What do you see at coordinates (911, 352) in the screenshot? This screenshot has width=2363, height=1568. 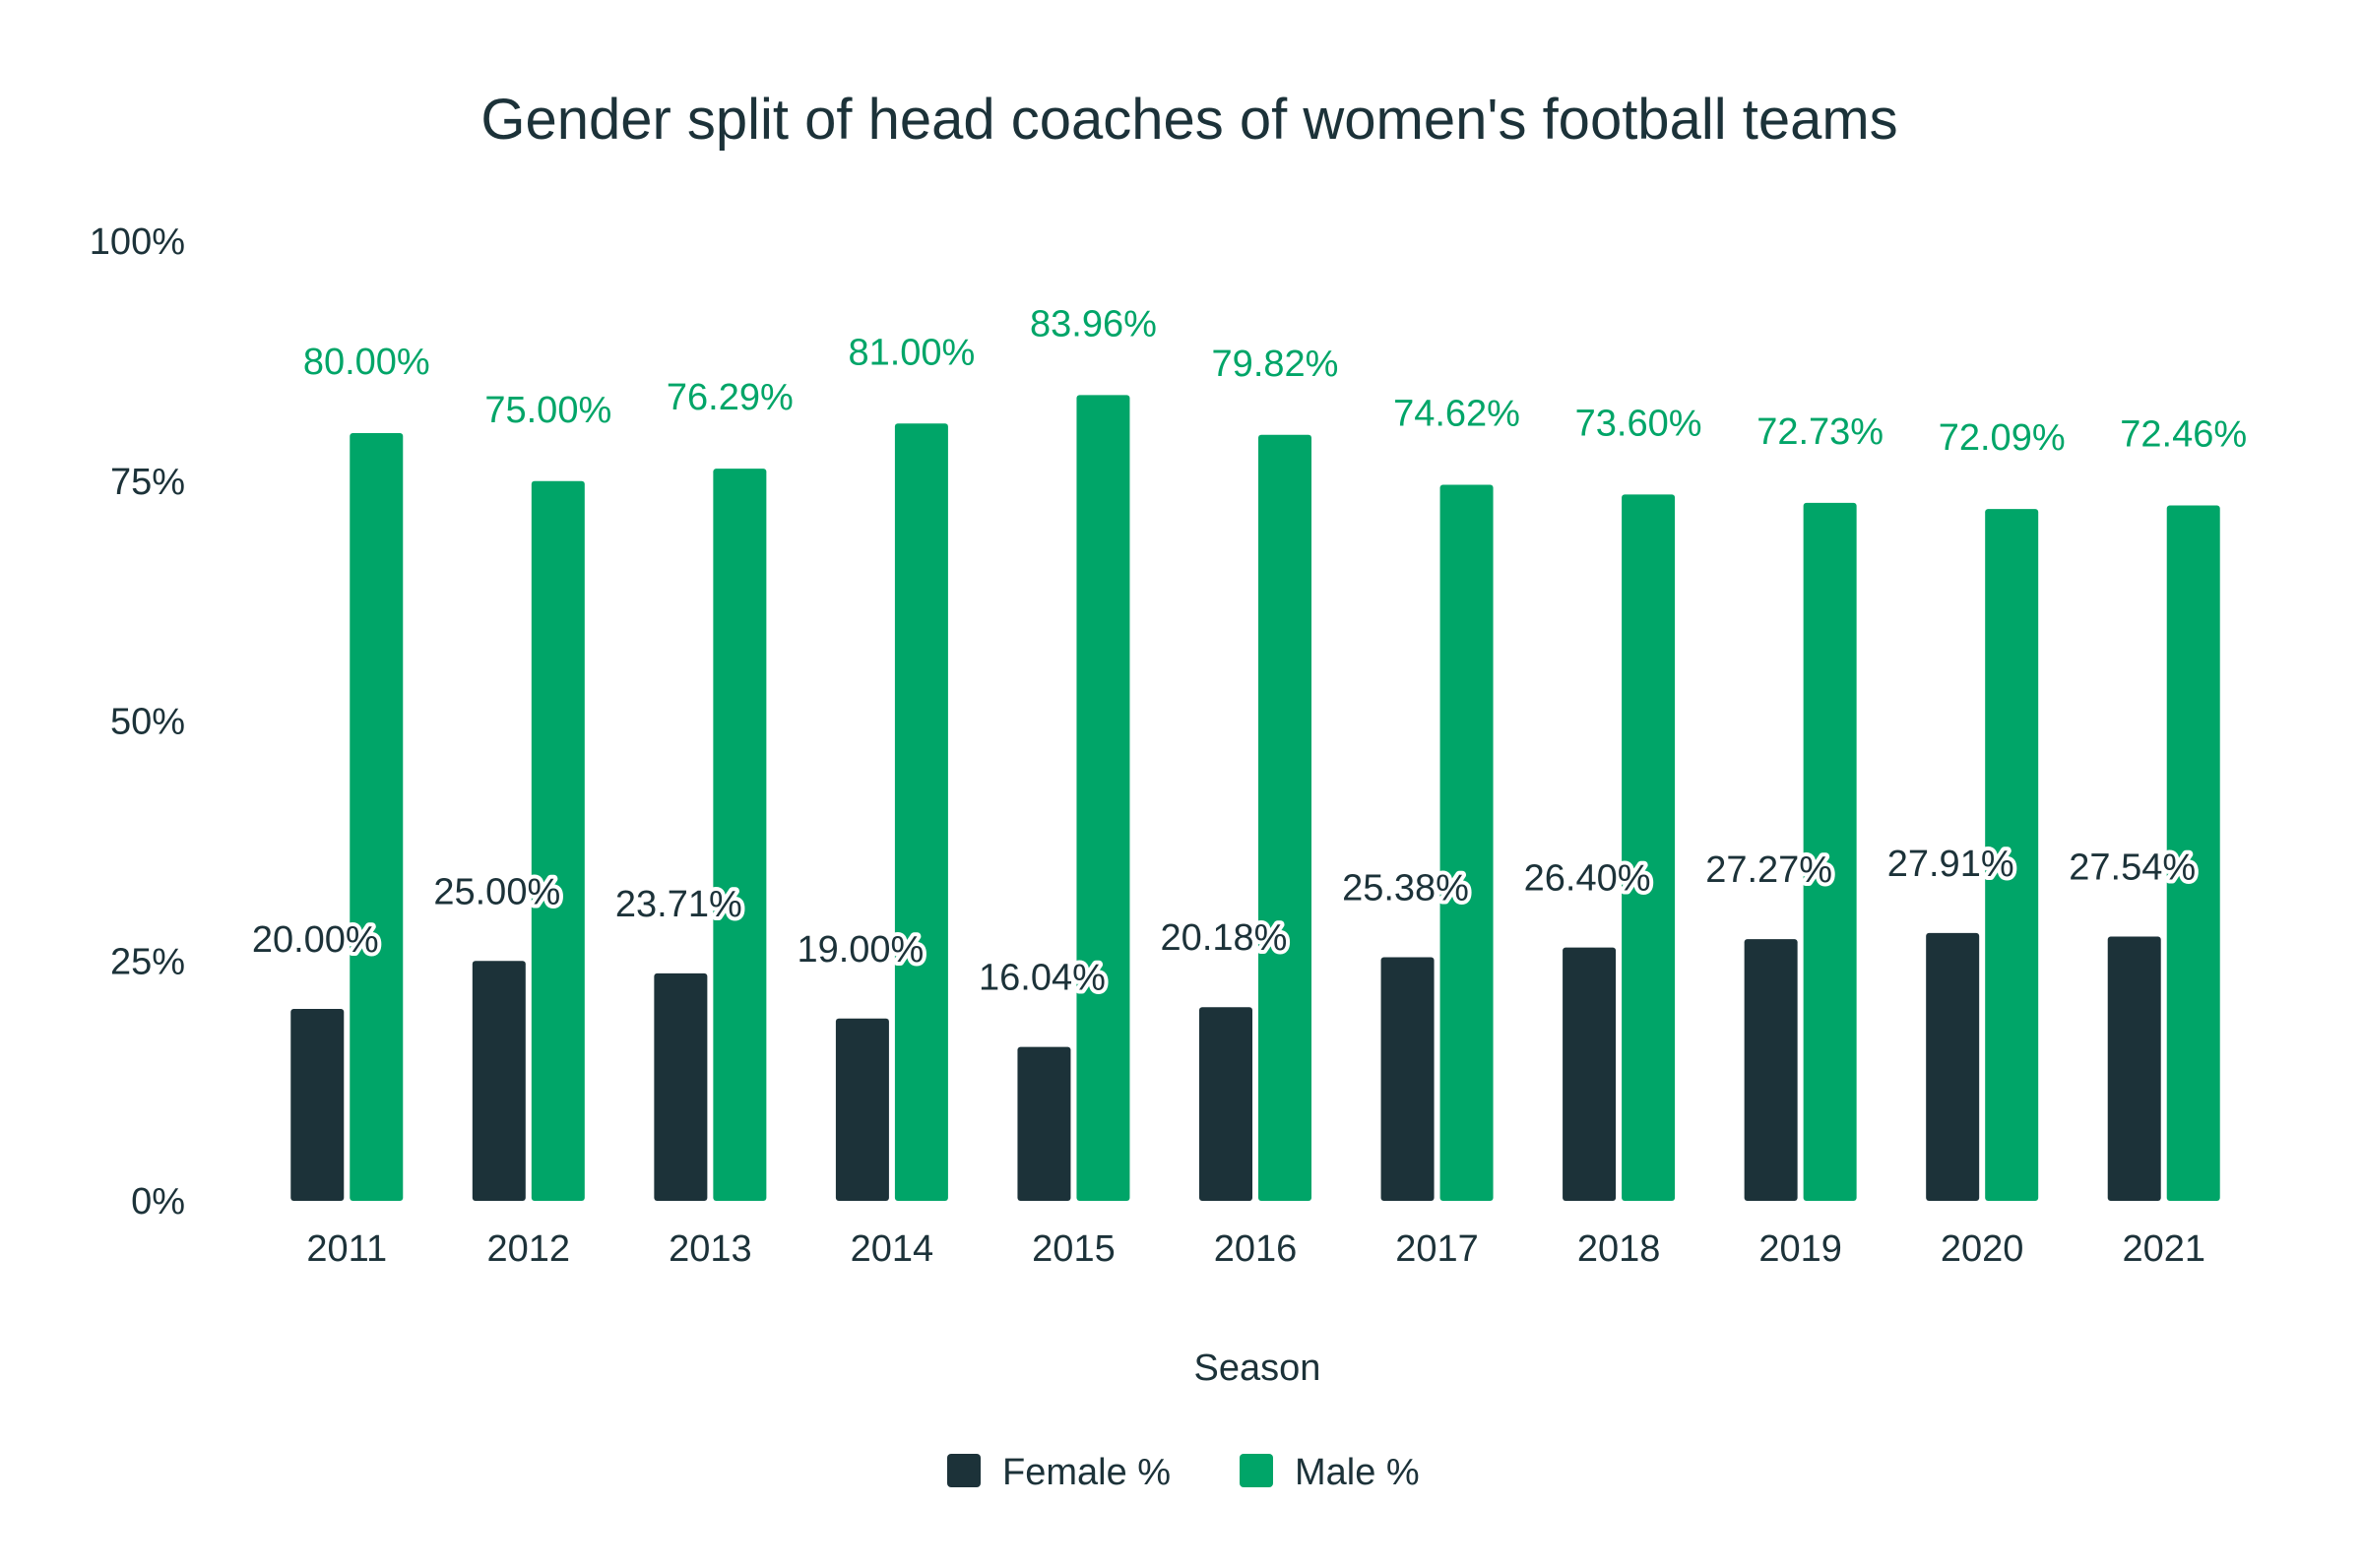 I see `data-label-male: 81.00%` at bounding box center [911, 352].